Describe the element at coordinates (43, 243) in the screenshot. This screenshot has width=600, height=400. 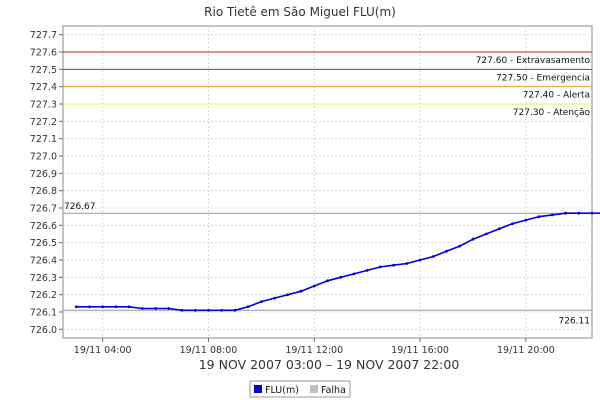
I see `y-tick-label: 726.5` at that location.